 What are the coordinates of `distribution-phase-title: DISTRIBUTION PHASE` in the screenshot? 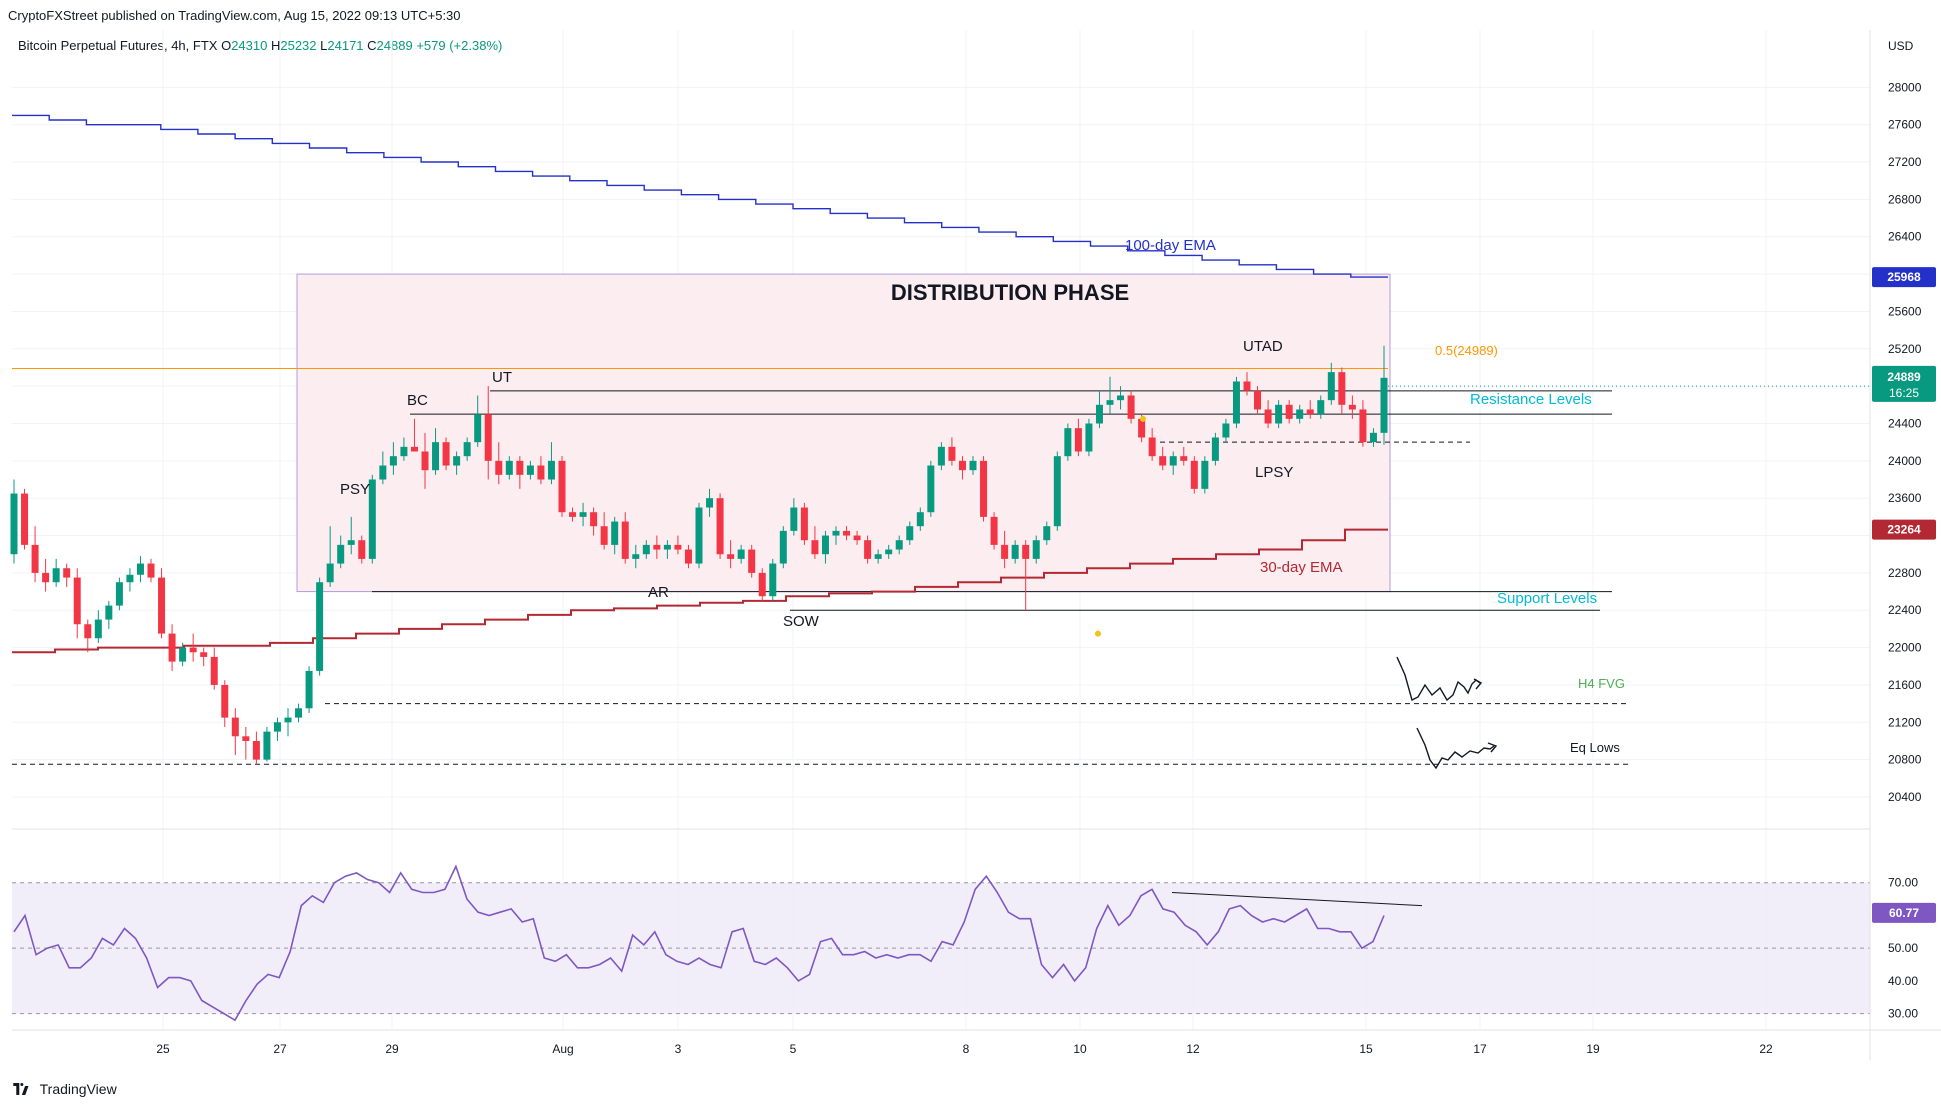 It's located at (1010, 292).